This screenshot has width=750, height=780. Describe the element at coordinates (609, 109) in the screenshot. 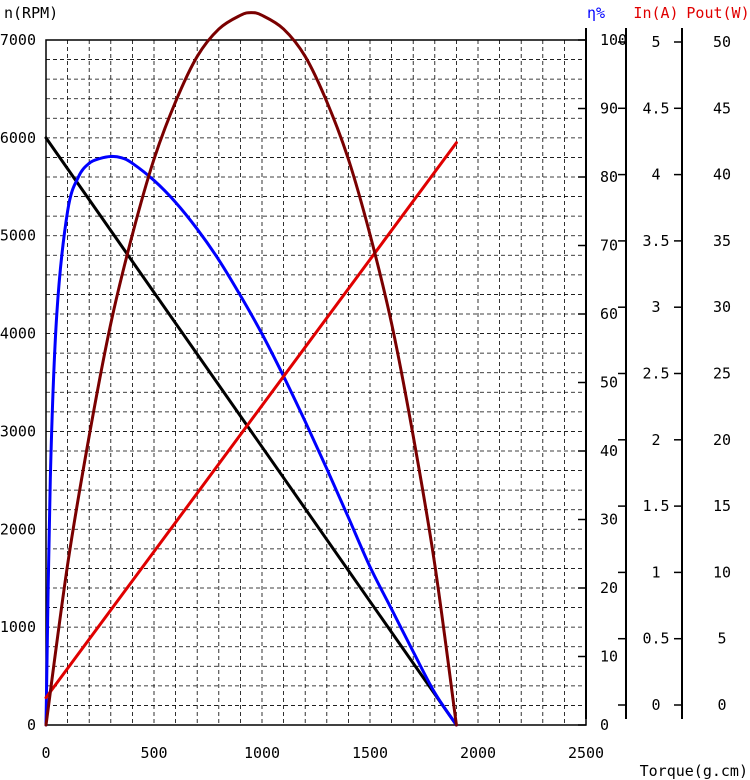

I see `efficiency-tick-label: 90` at that location.